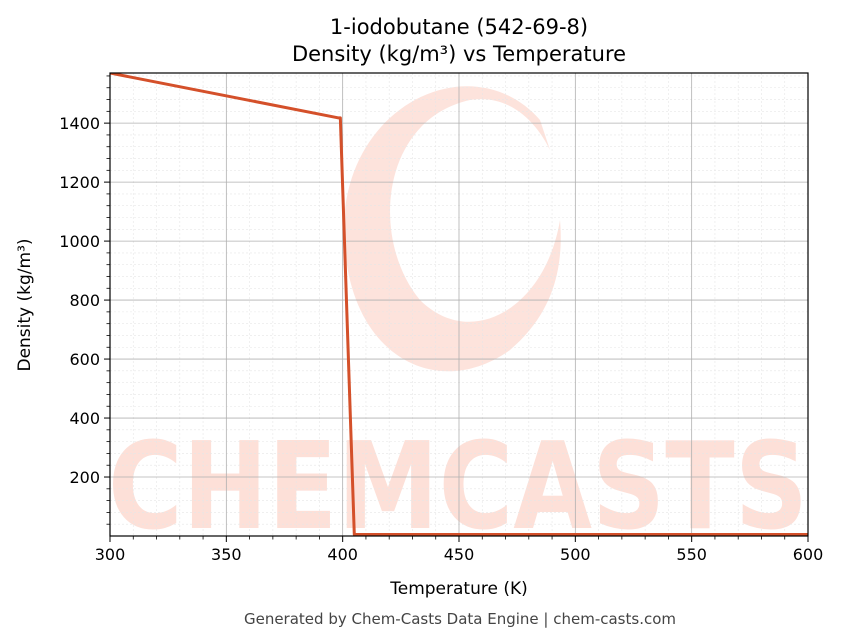 Image resolution: width=843 pixels, height=644 pixels. I want to click on x-tick-label: 300, so click(110, 554).